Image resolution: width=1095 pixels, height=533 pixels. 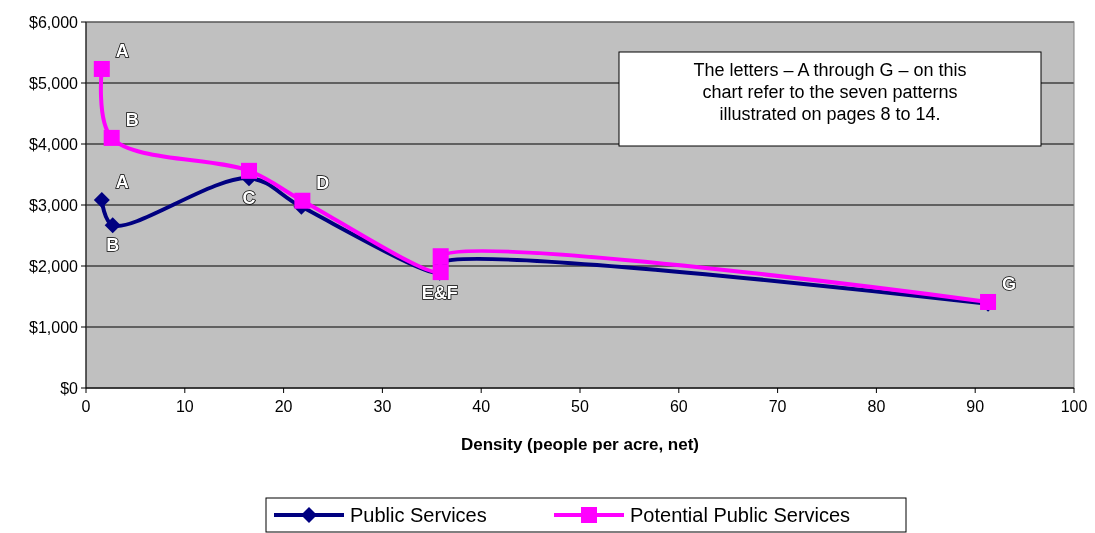 I want to click on x-axis-title: Density (people per acre, net), so click(x=580, y=444).